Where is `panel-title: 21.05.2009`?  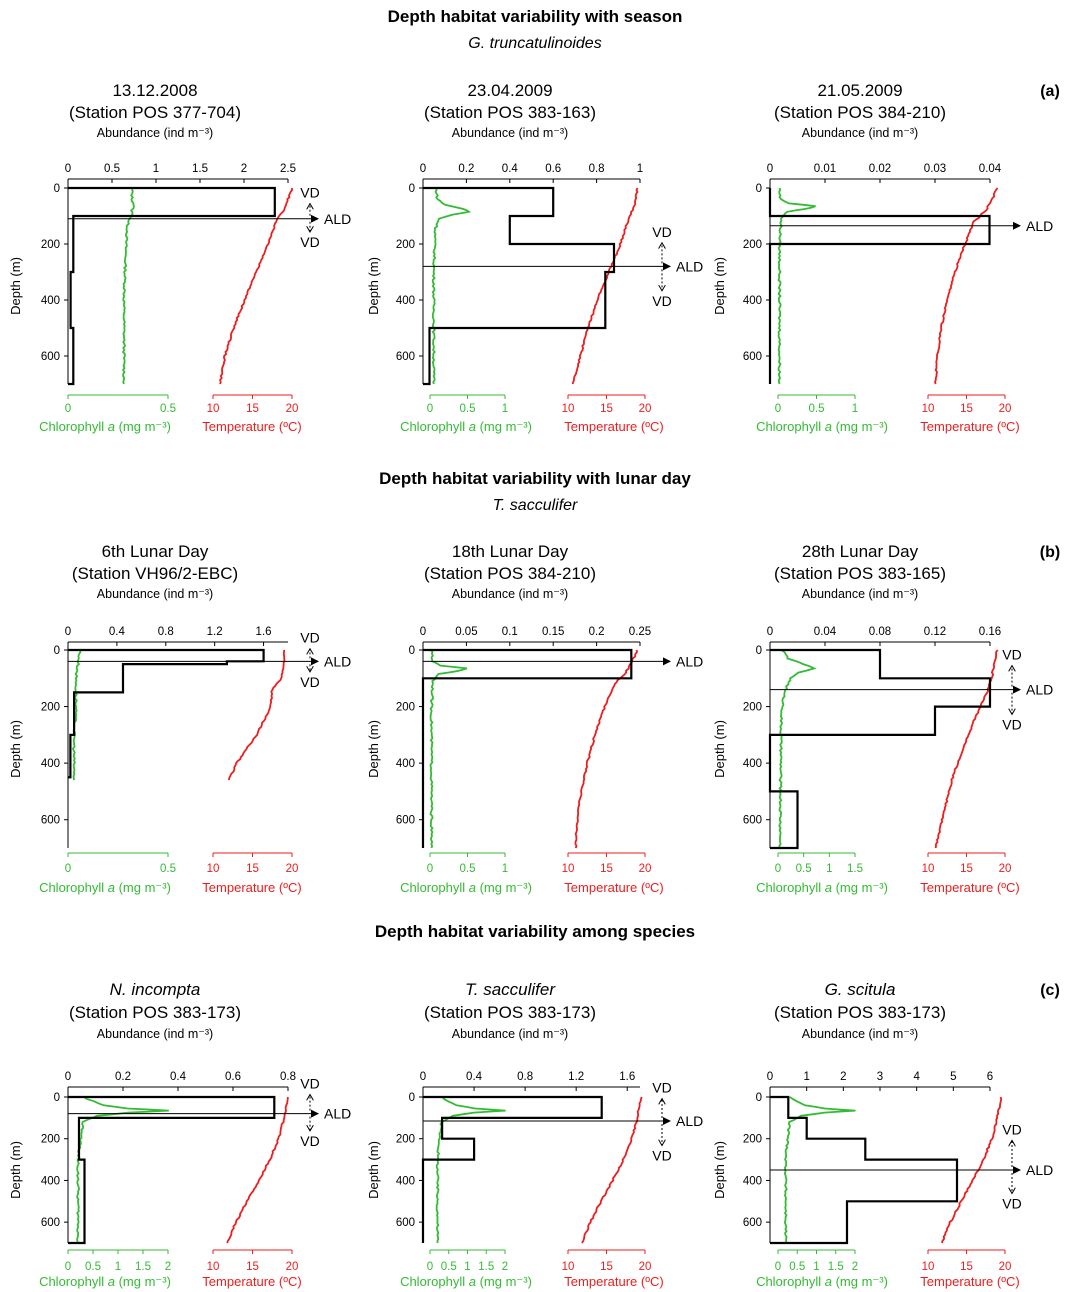
panel-title: 21.05.2009 is located at coordinates (859, 90).